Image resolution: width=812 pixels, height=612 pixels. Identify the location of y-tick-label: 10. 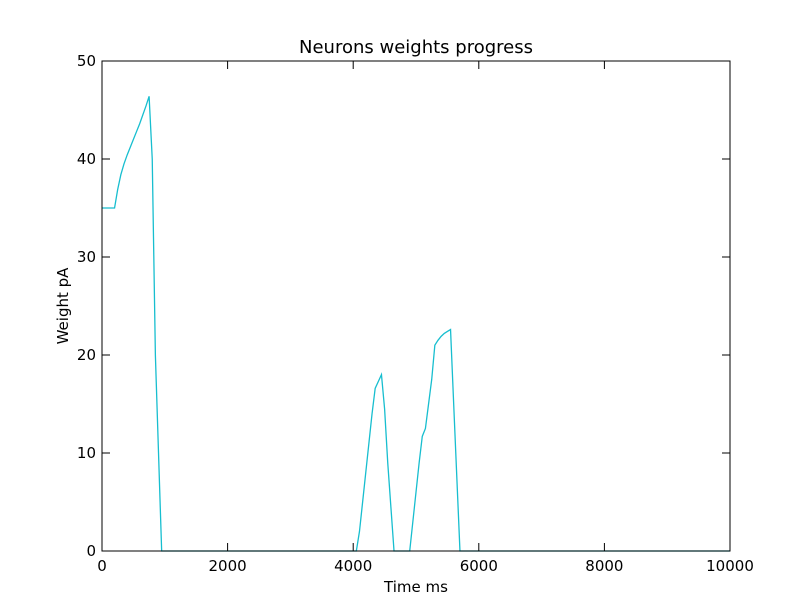
(86, 453).